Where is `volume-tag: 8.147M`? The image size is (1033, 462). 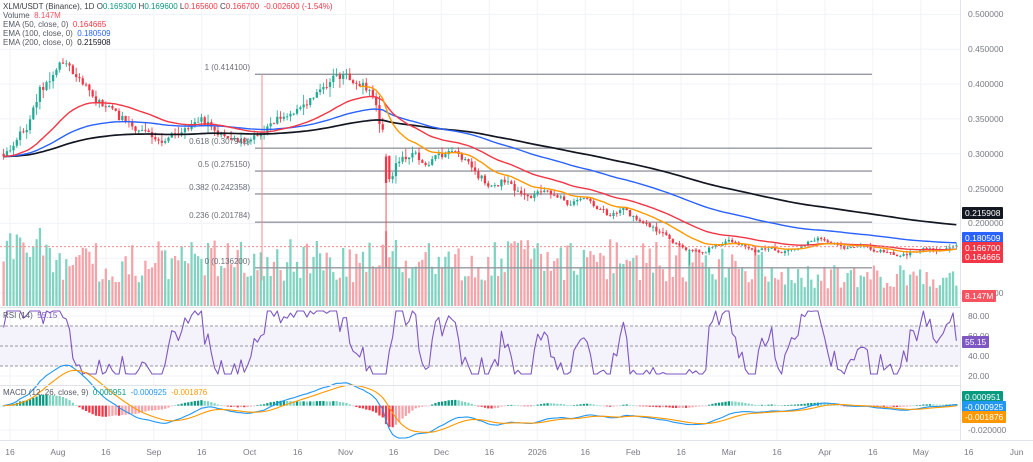
volume-tag: 8.147M is located at coordinates (979, 296).